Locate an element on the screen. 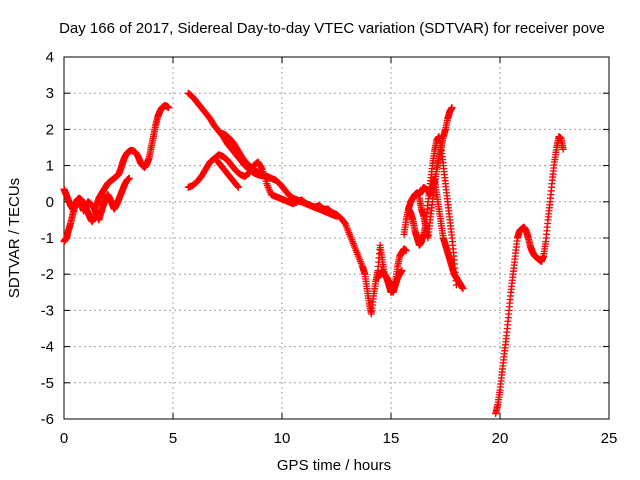 This screenshot has height=480, width=640. y-axis-label: SDTVAR / TECUs is located at coordinates (14, 238).